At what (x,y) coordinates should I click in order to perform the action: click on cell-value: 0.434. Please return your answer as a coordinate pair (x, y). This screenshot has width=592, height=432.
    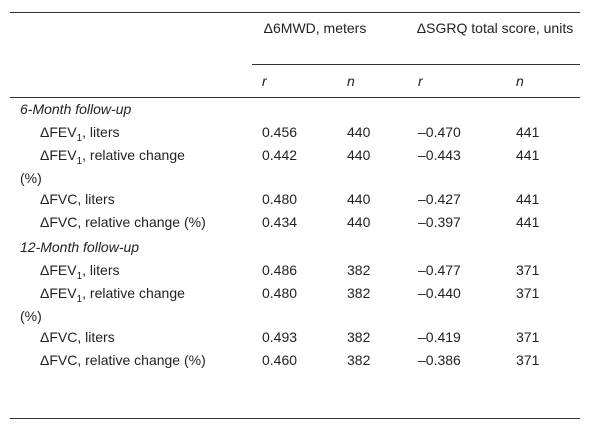
    Looking at the image, I should click on (280, 222).